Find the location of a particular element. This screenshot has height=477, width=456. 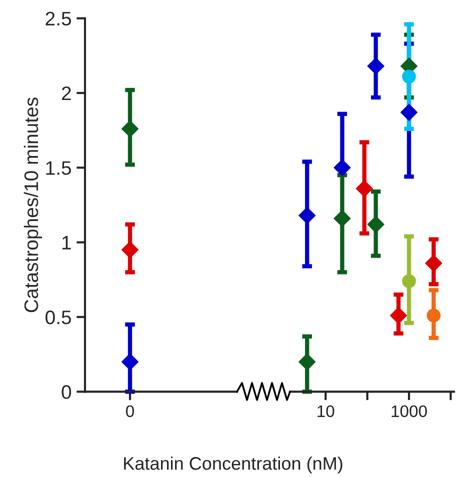

y-tick-label: 1 is located at coordinates (66, 243).